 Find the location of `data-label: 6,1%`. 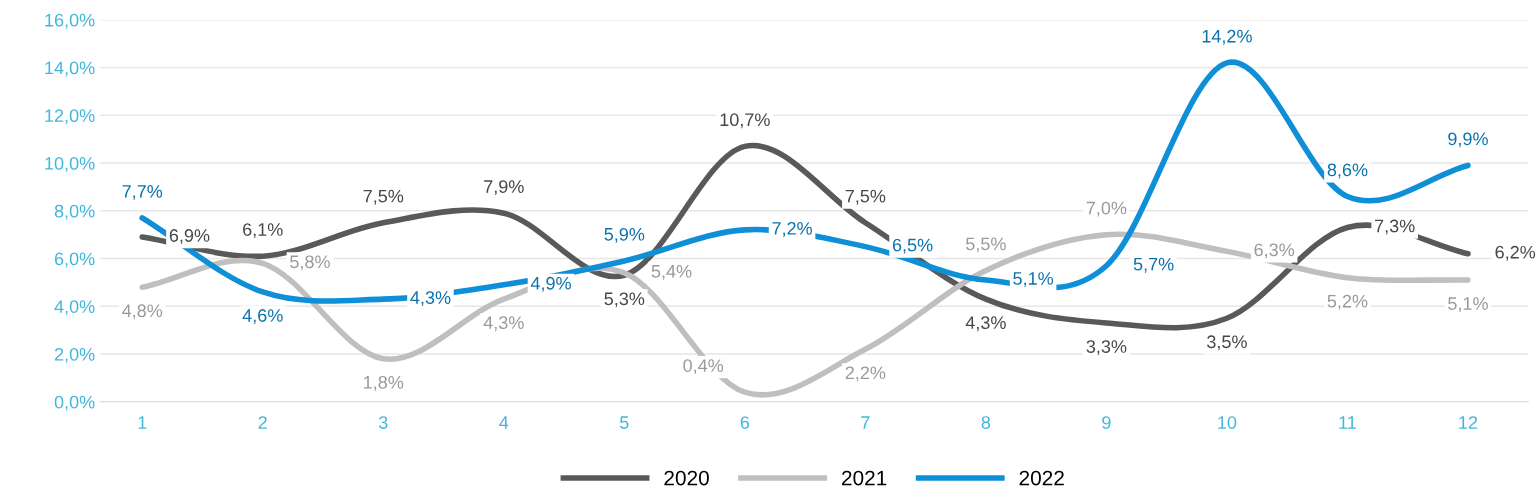

data-label: 6,1% is located at coordinates (263, 231).